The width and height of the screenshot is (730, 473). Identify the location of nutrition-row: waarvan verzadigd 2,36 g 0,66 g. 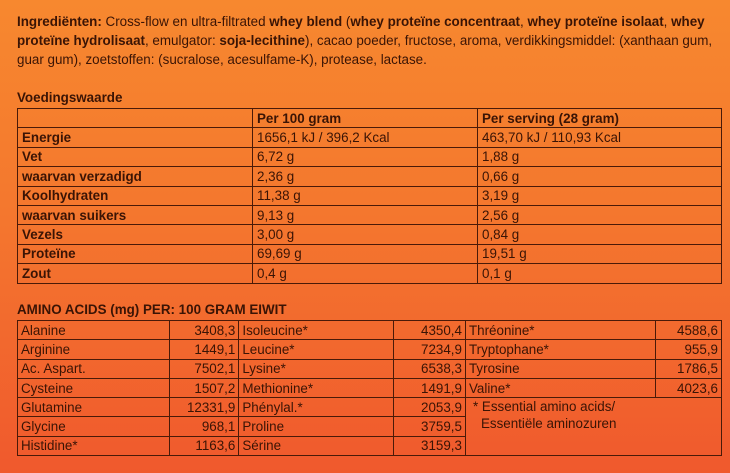
(369, 176).